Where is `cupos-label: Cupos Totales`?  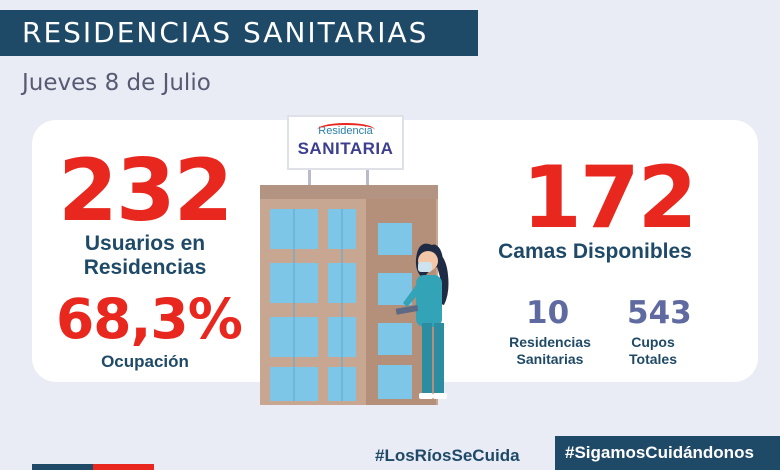 cupos-label: Cupos Totales is located at coordinates (653, 351).